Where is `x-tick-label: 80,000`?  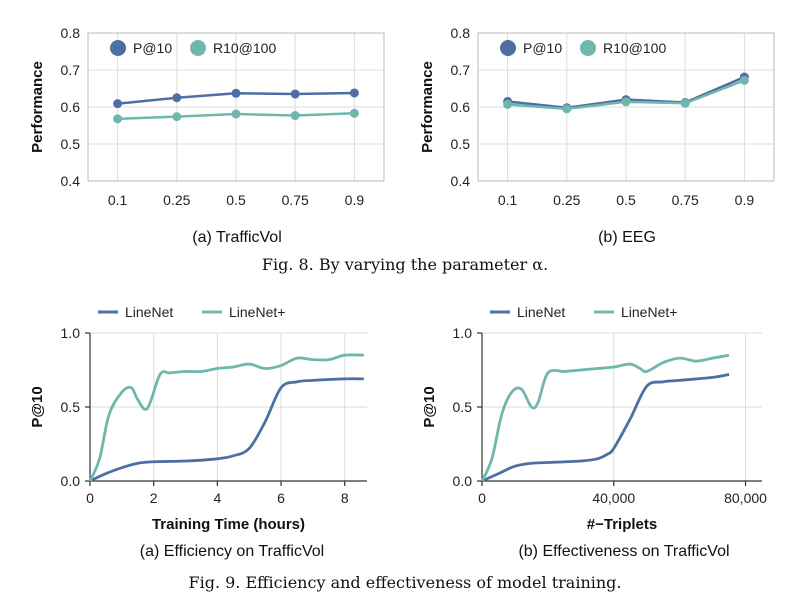
x-tick-label: 80,000 is located at coordinates (745, 498).